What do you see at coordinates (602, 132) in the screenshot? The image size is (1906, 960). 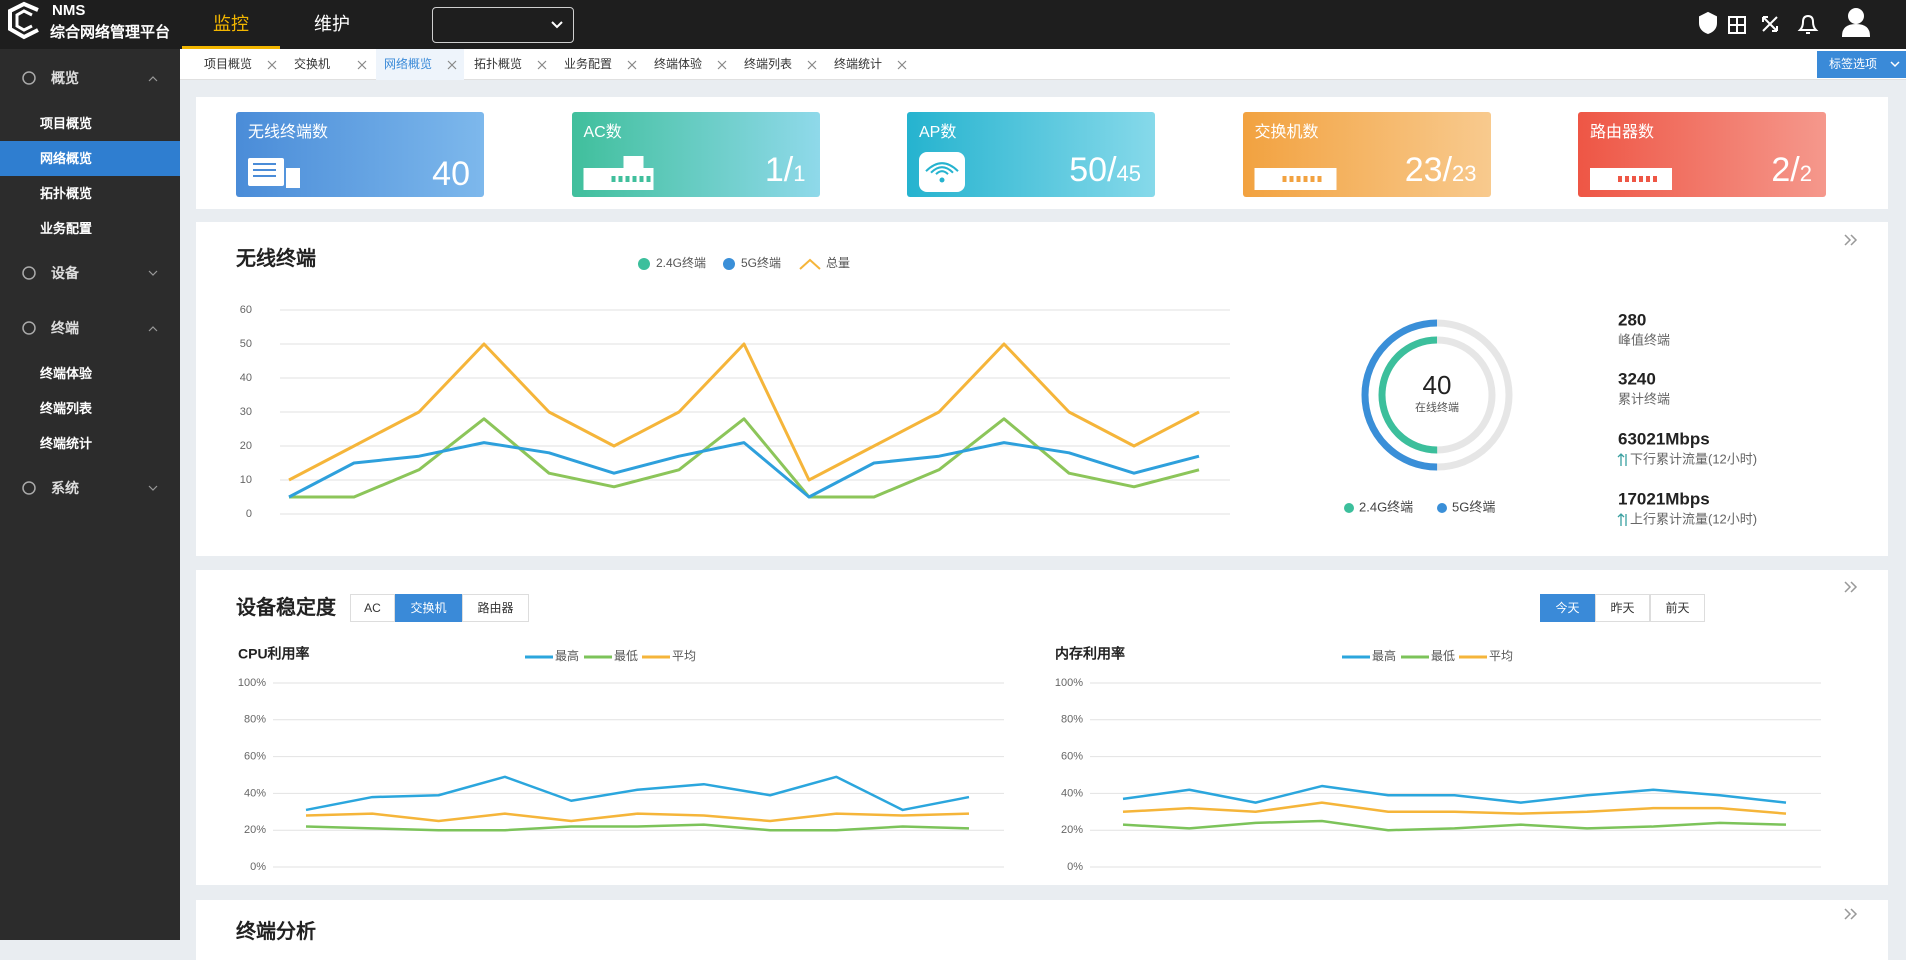 I see `stat-label: AC数` at bounding box center [602, 132].